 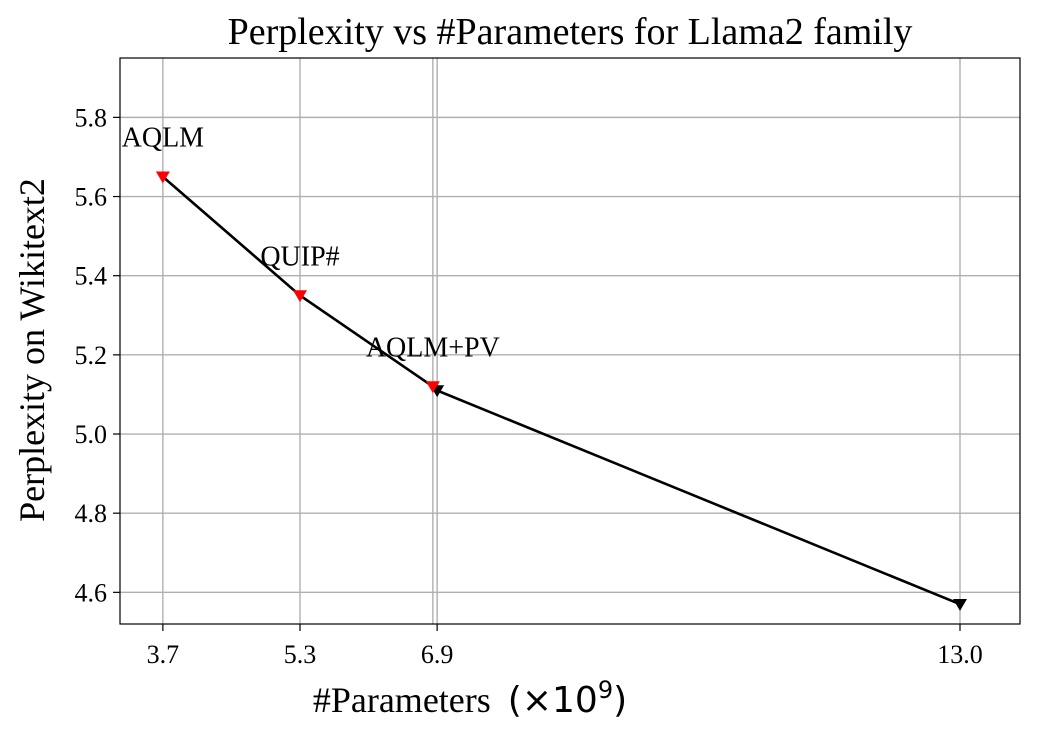 I want to click on data-point-label: AQLM, so click(x=163, y=138).